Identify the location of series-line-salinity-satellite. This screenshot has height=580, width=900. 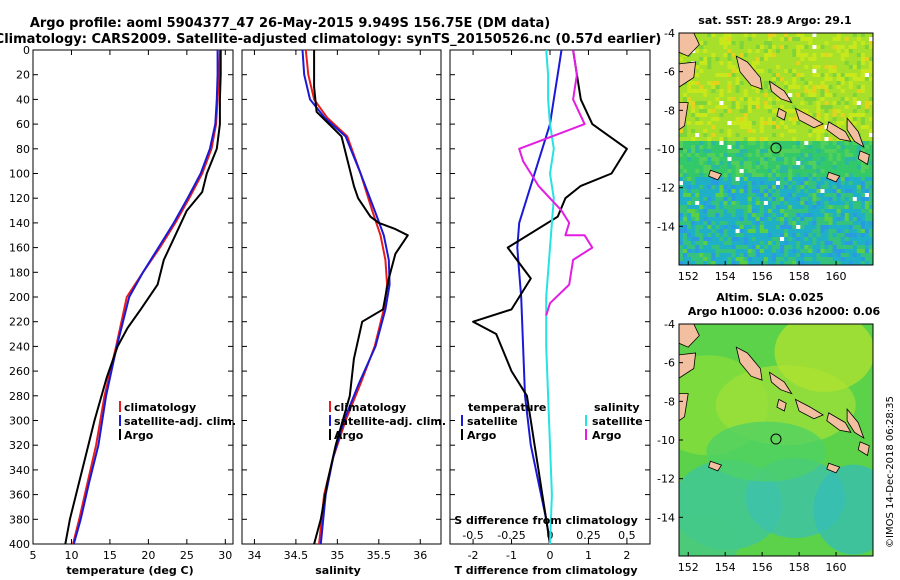
(550, 297).